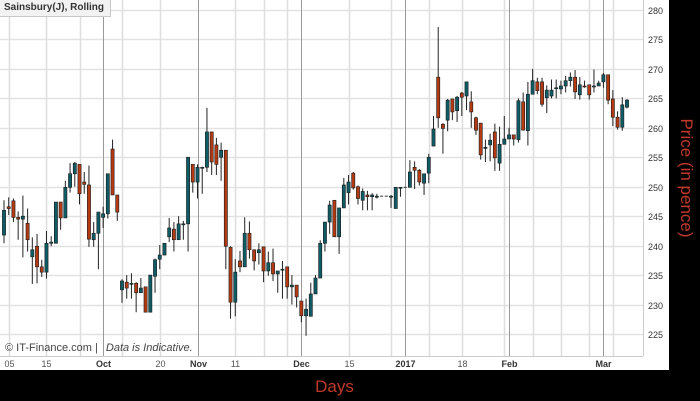 The height and width of the screenshot is (401, 700). I want to click on x-tick-label: Feb, so click(509, 364).